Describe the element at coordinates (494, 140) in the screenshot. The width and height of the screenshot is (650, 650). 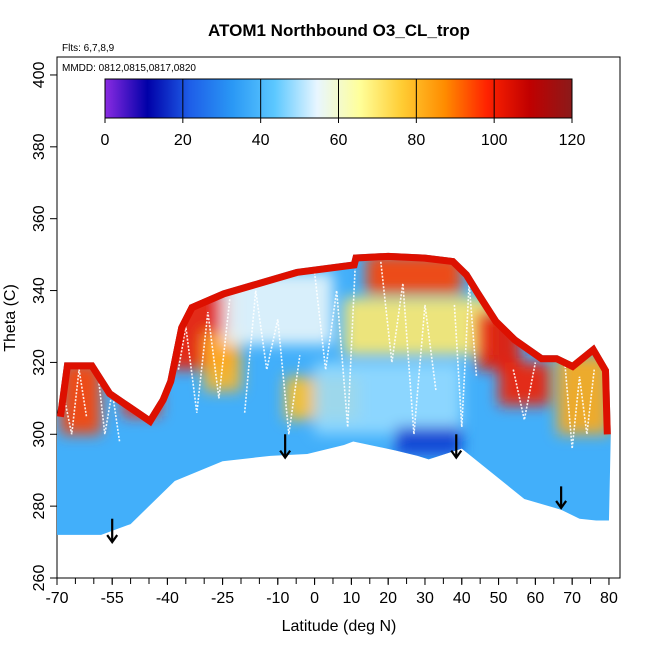
I see `colorbar-tick-label: 100` at that location.